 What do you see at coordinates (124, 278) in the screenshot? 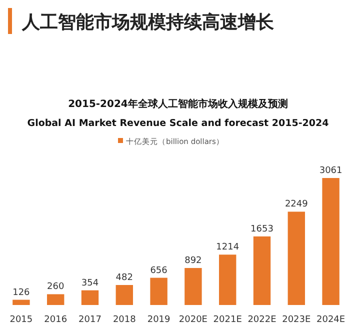
I see `data-label: 482` at bounding box center [124, 278].